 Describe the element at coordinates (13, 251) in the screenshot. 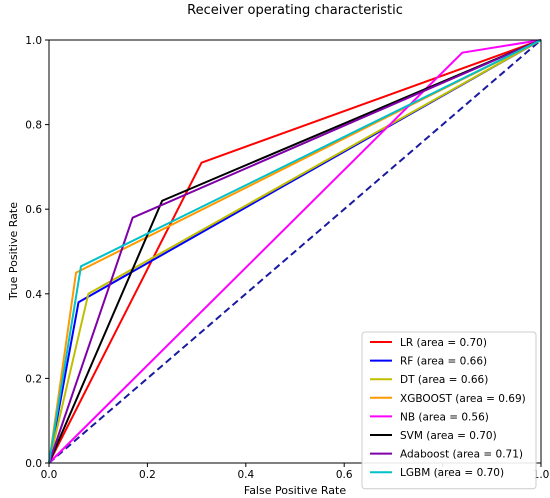

I see `y-axis-label: True Positive Rate` at that location.